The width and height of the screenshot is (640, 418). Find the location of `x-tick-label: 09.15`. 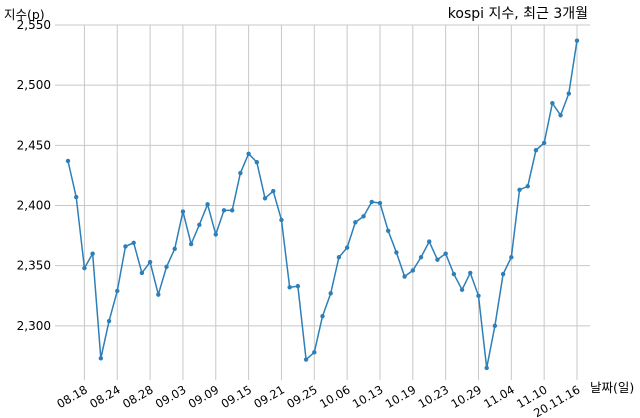

x-tick-label: 09.15 is located at coordinates (237, 396).